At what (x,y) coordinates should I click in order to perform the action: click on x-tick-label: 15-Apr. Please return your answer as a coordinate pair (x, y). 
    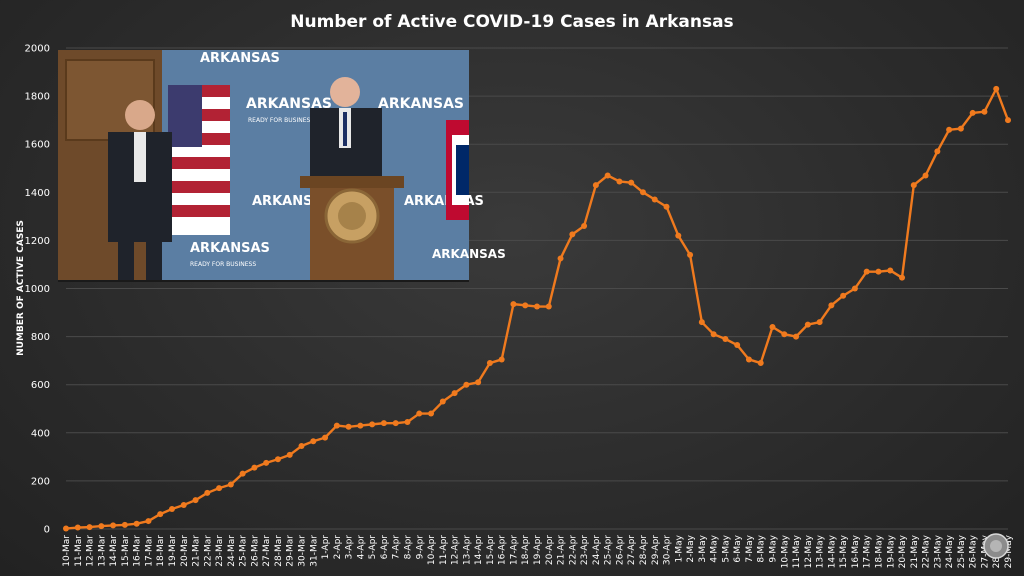
    Looking at the image, I should click on (491, 550).